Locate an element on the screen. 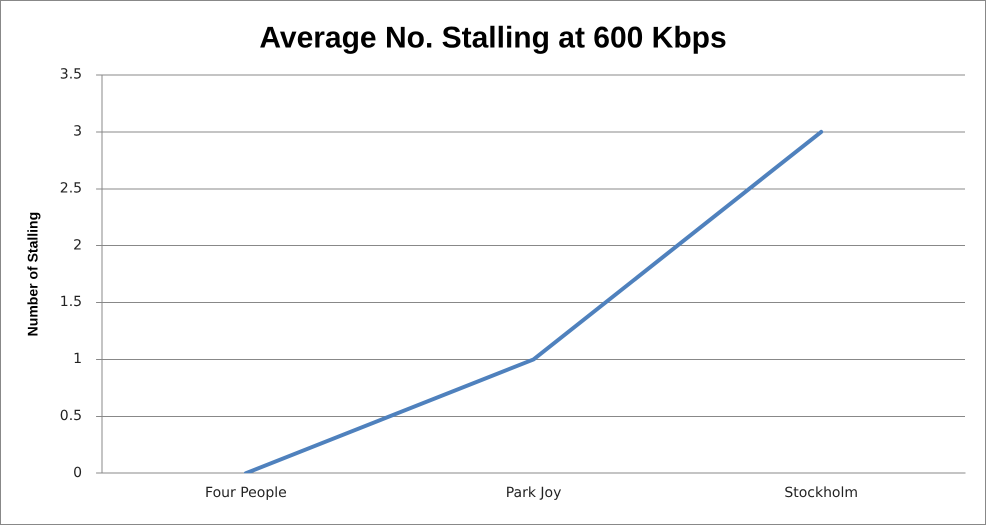  y-tick-label: 0 is located at coordinates (77, 472).